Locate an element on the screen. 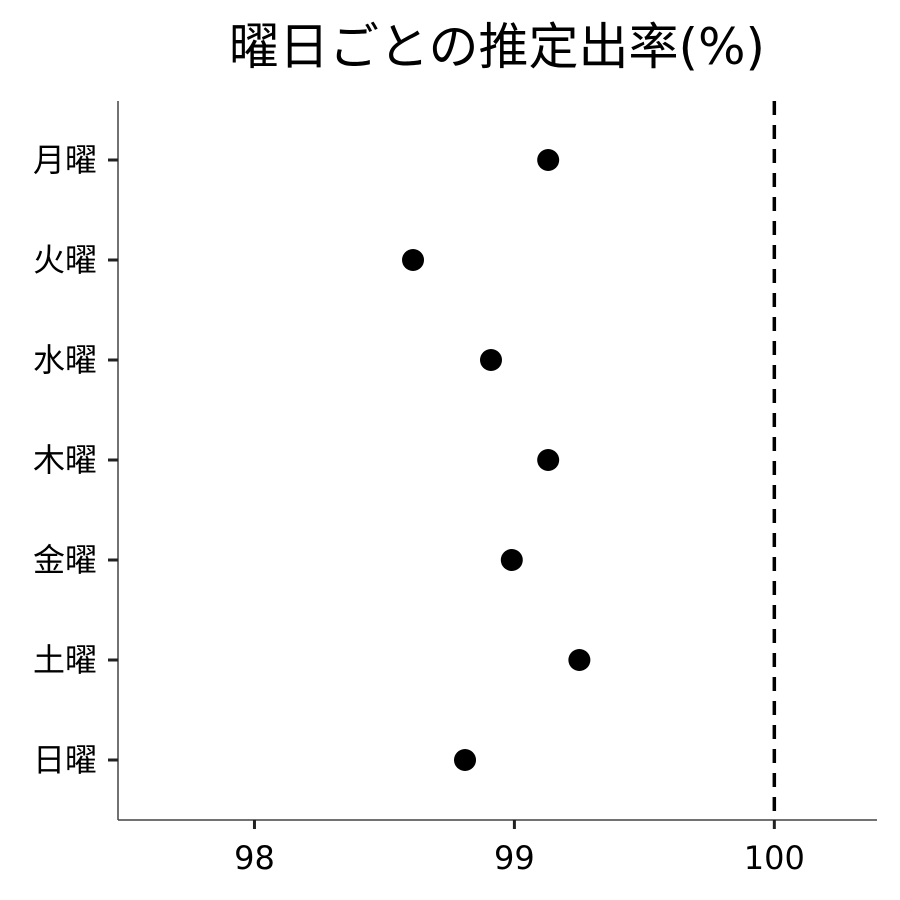 The width and height of the screenshot is (900, 900). y-tick-label: 金曜 is located at coordinates (65, 560).